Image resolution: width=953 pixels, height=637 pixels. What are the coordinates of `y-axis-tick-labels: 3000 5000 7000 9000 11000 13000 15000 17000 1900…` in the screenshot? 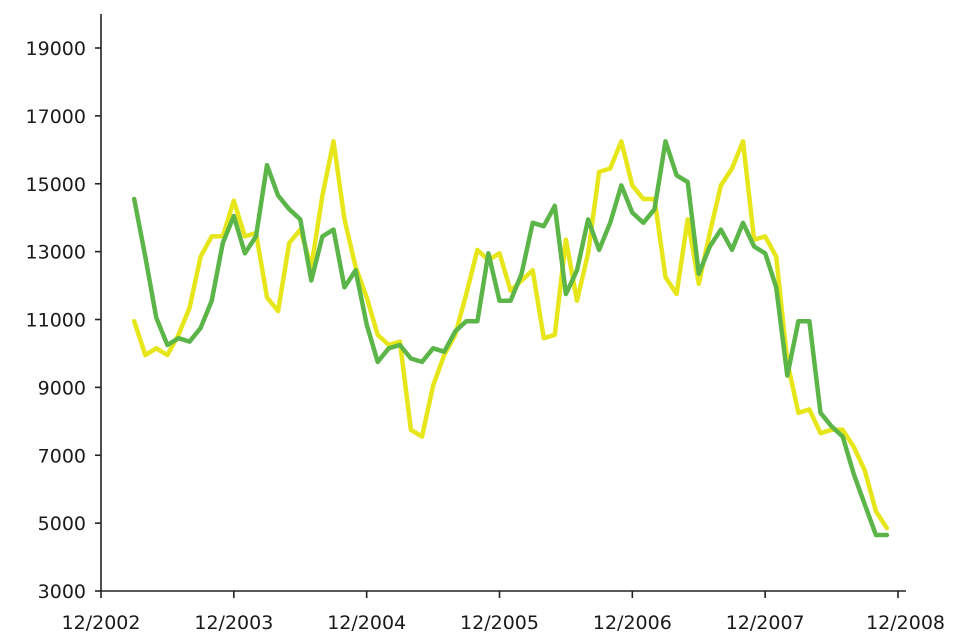 It's located at (56, 320).